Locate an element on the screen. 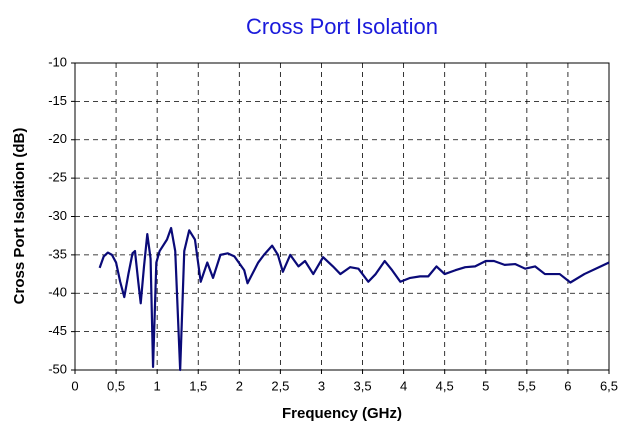 The height and width of the screenshot is (430, 621). y-tick-label: -20 is located at coordinates (57, 138).